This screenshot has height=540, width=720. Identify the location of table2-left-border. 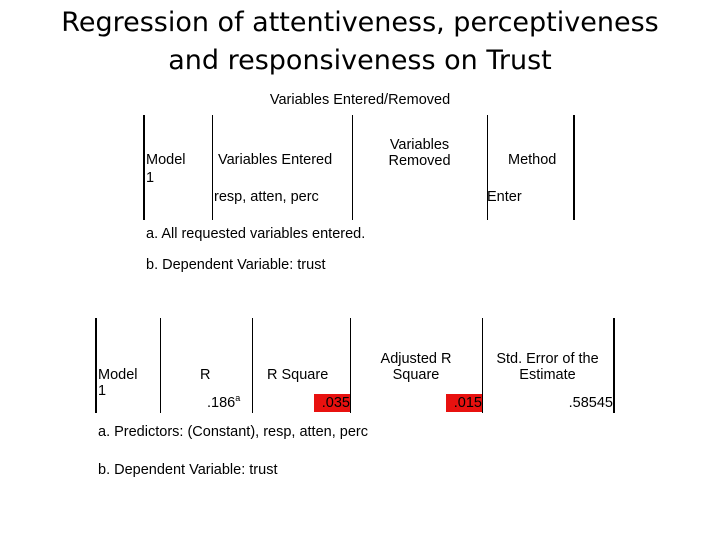
(96, 365).